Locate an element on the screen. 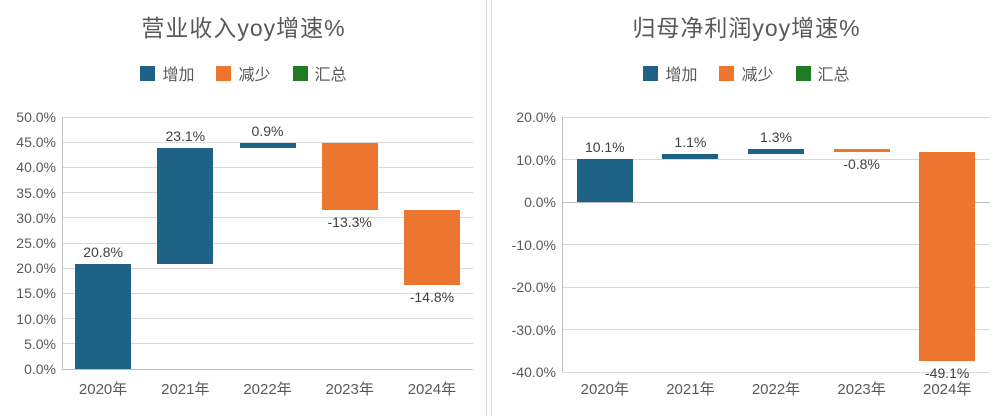  bar-value-label: 23.1% is located at coordinates (185, 135).